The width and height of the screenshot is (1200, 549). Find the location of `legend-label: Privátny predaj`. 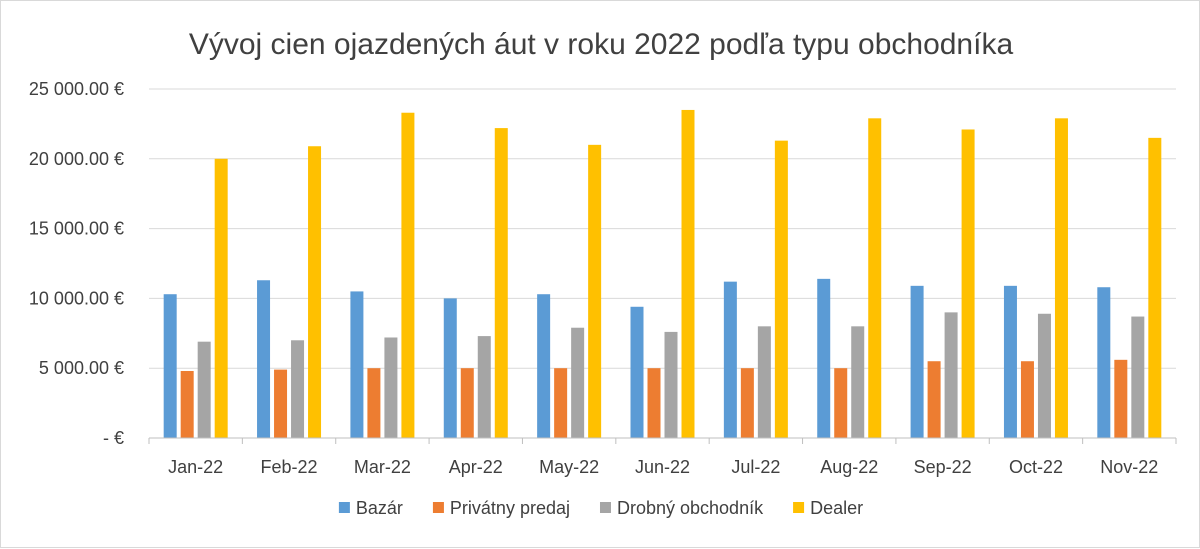

legend-label: Privátny predaj is located at coordinates (510, 508).